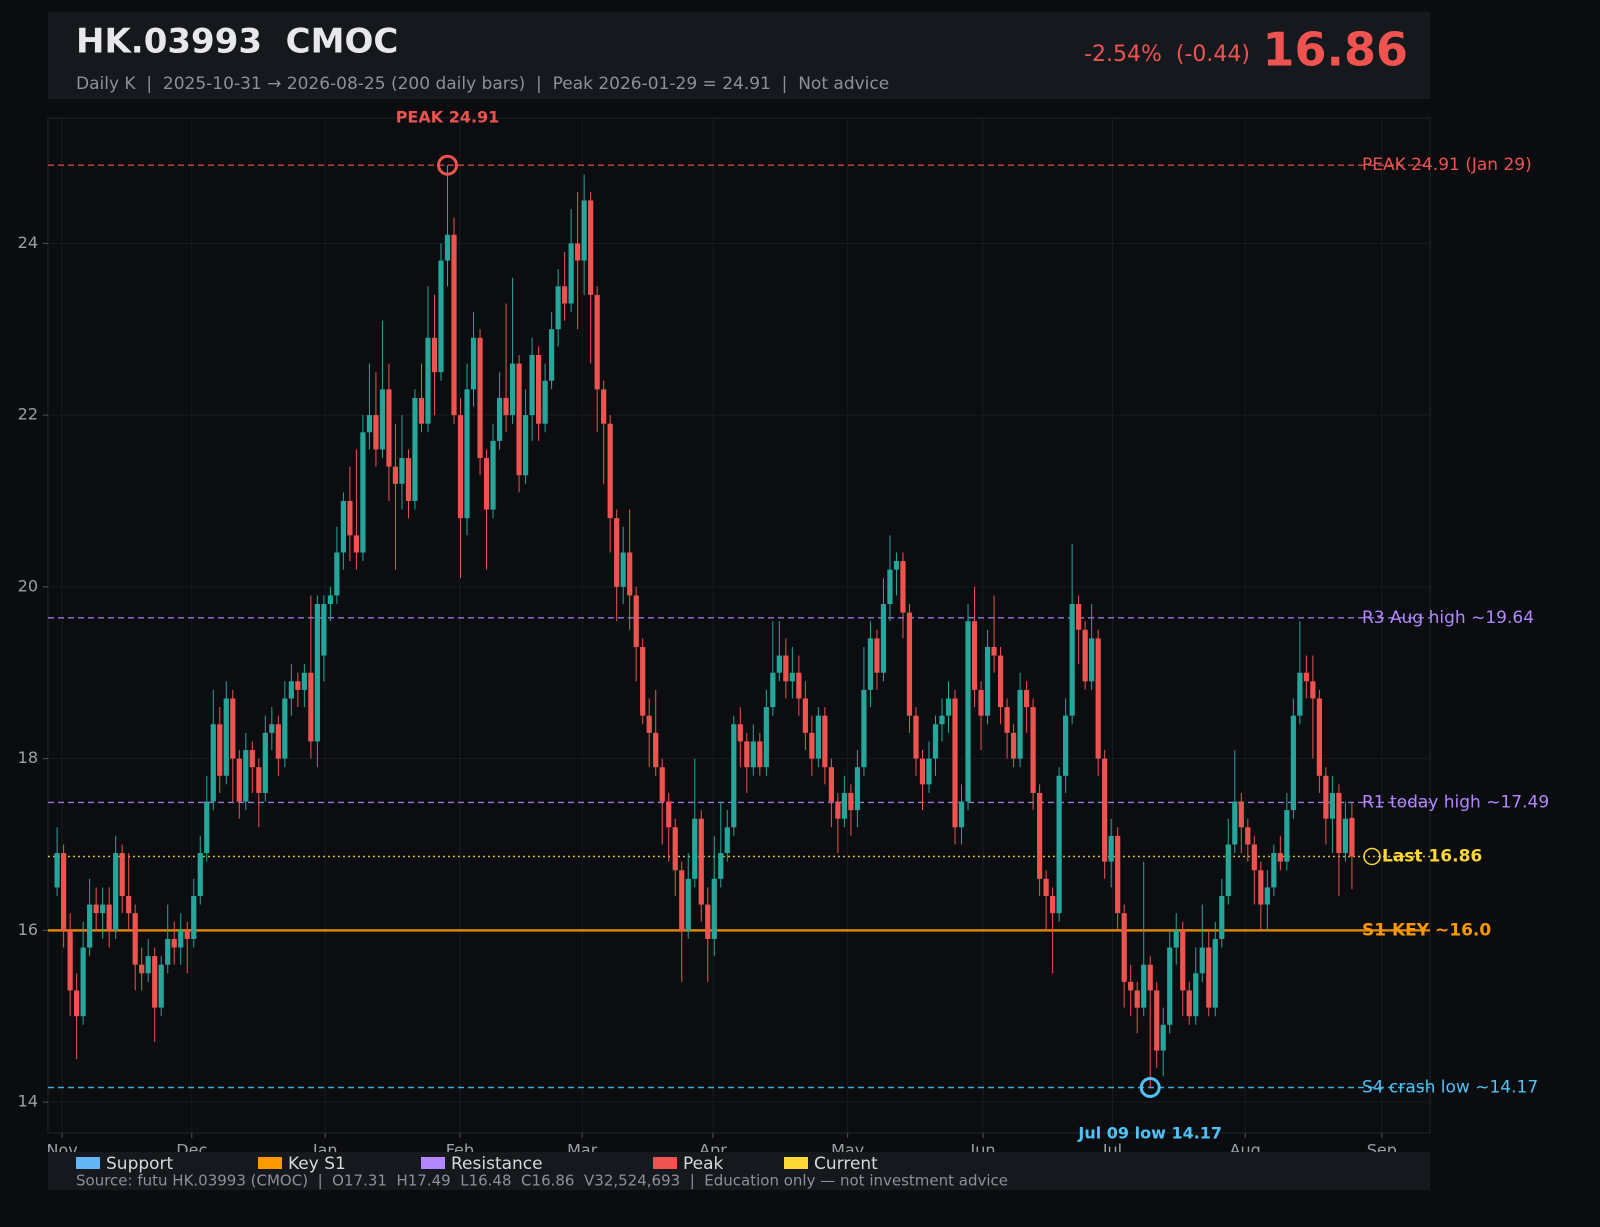 This screenshot has height=1227, width=1600. What do you see at coordinates (1447, 165) in the screenshot?
I see `level-label: PEAK 24.91 (Jan 29)` at bounding box center [1447, 165].